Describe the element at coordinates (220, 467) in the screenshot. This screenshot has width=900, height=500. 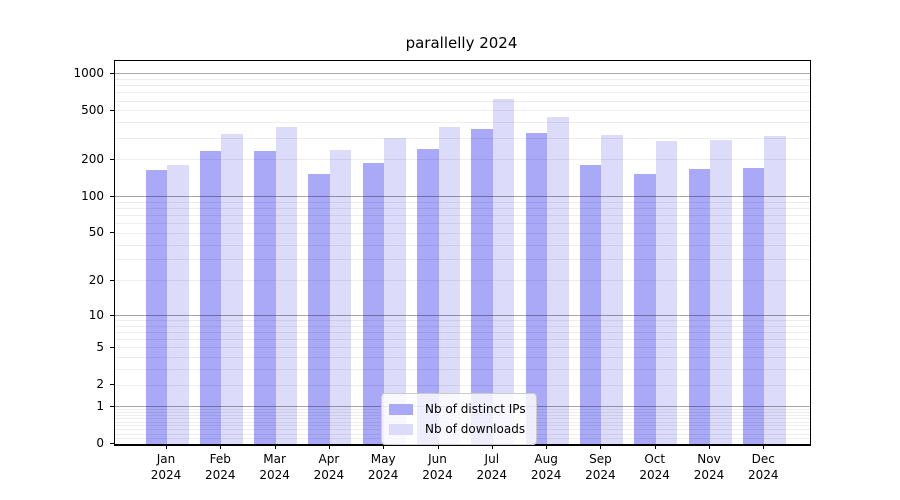
I see `x-tick-label-feb: Feb 2024` at that location.